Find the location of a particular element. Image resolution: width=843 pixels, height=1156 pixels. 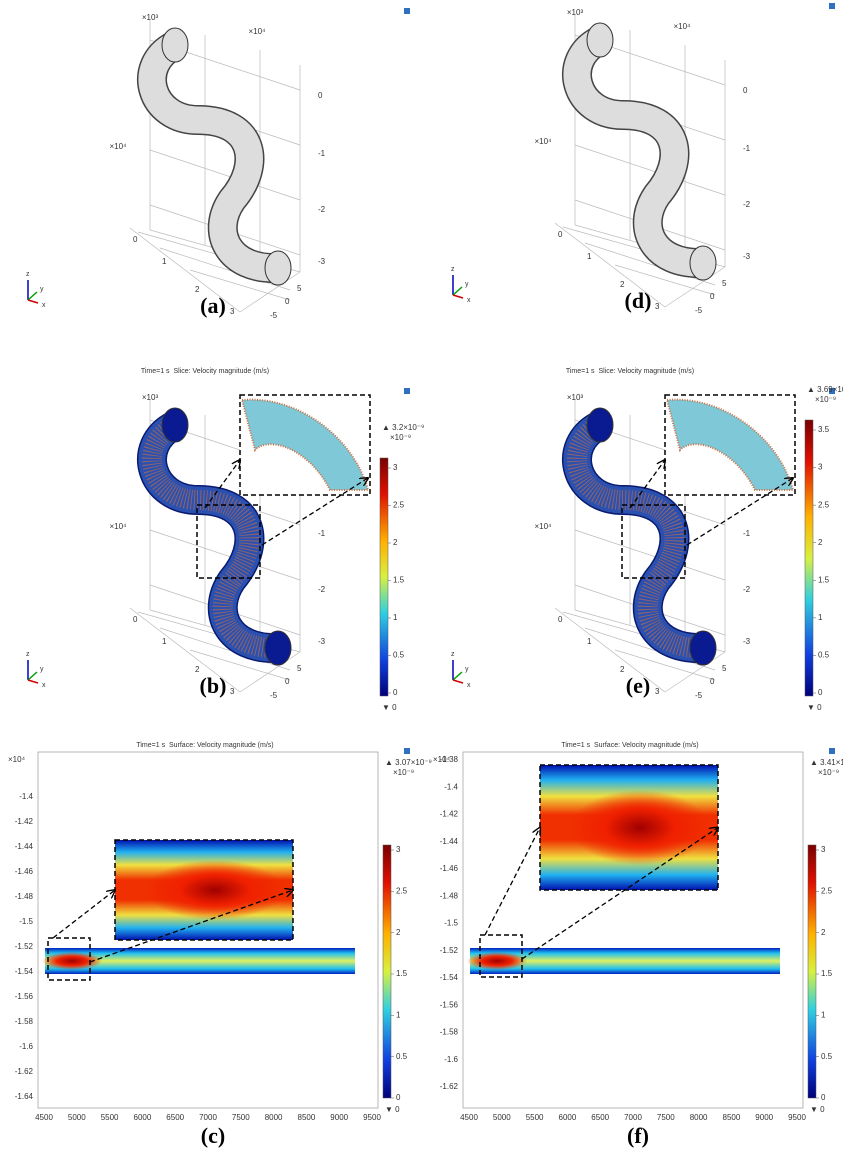

y-tick-label: -1.44 is located at coordinates (449, 841).